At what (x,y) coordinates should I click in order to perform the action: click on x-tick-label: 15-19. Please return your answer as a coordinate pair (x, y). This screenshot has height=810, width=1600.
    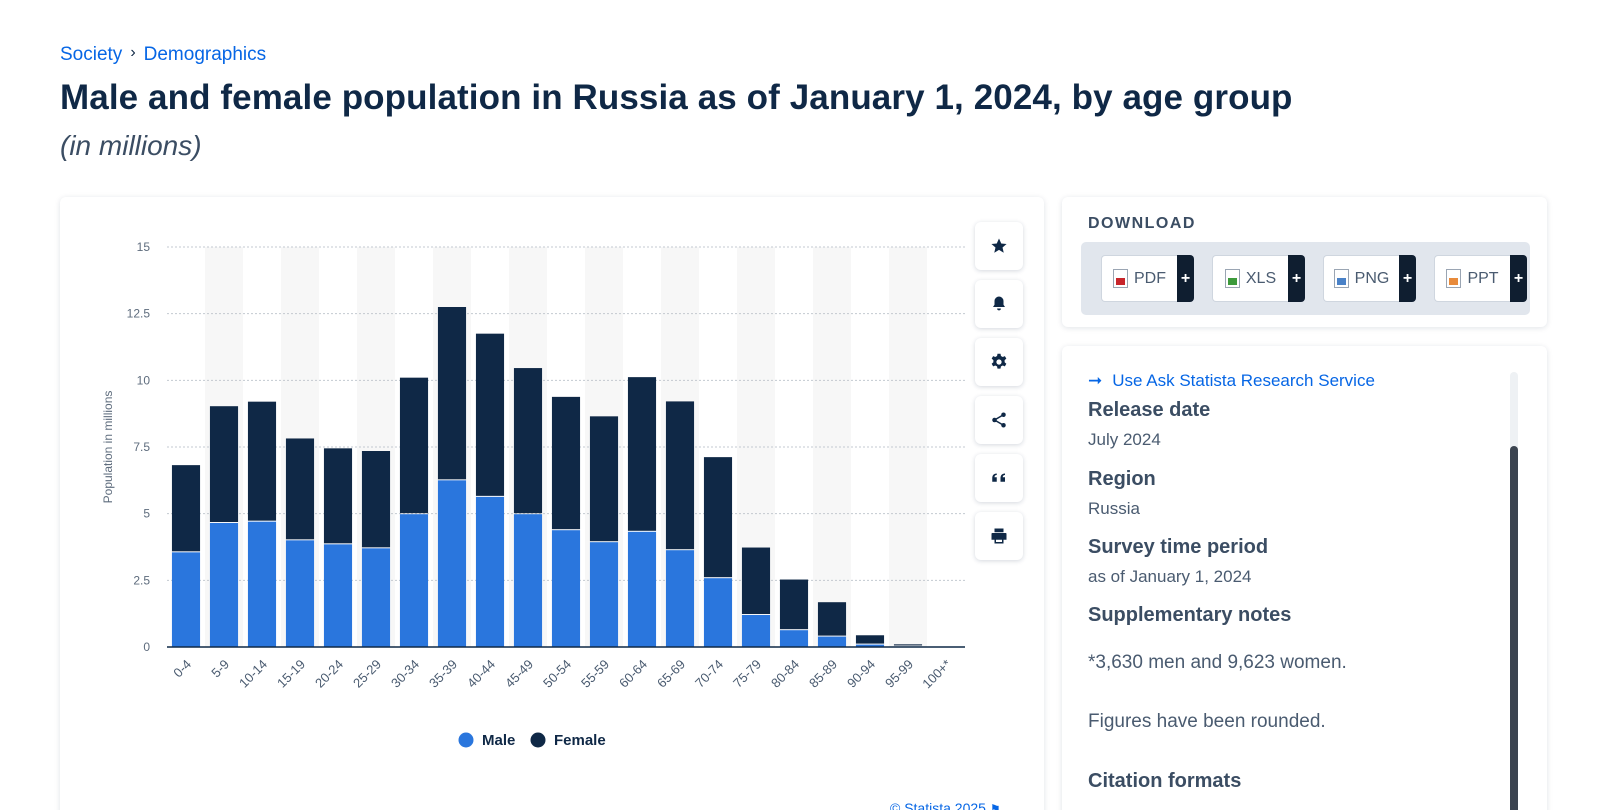
    Looking at the image, I should click on (291, 674).